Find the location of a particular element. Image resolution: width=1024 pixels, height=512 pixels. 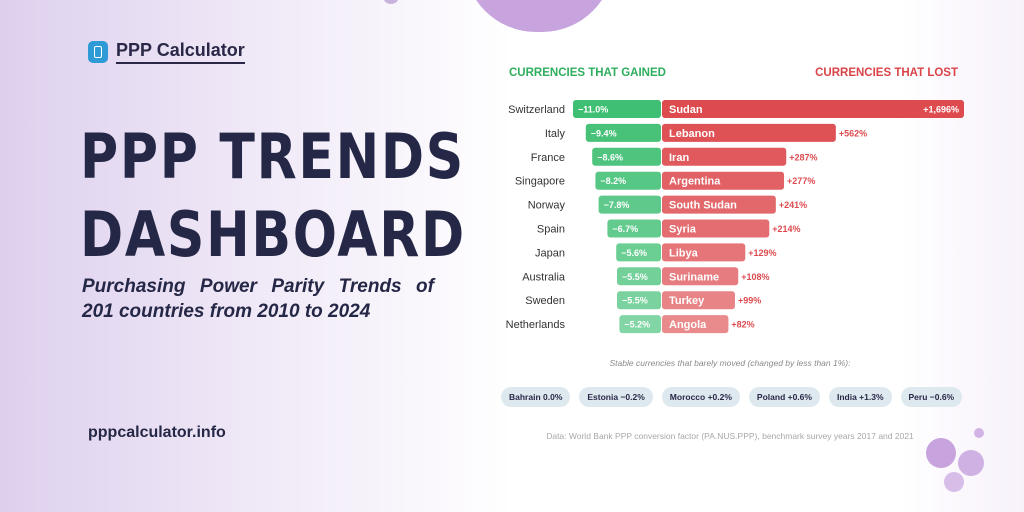

lost-value-label: +1,696% is located at coordinates (941, 110).